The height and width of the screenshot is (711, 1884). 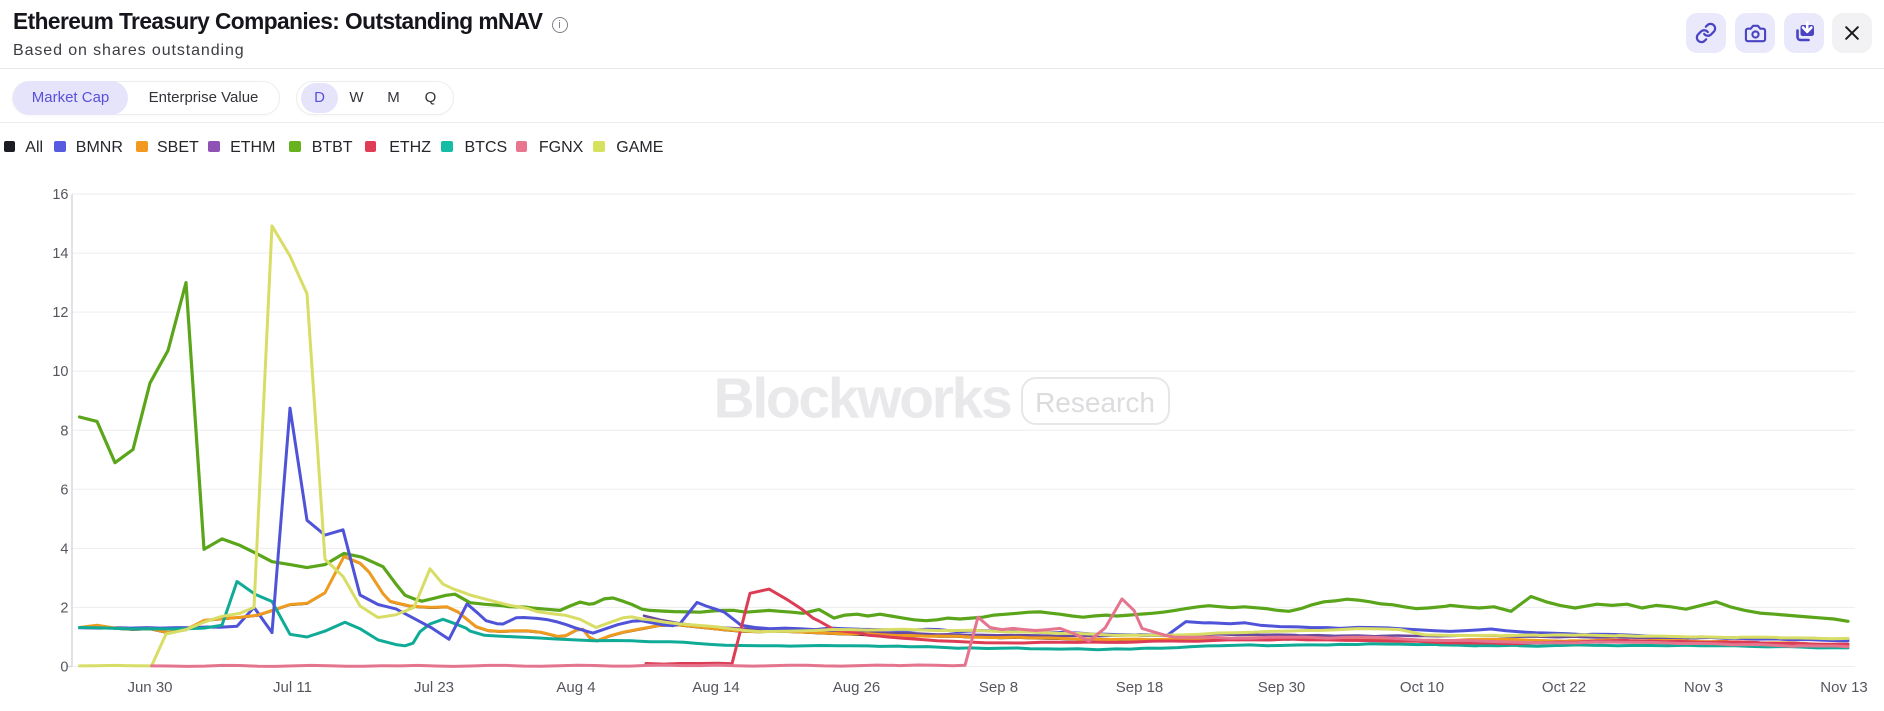 What do you see at coordinates (64, 431) in the screenshot?
I see `svg-text: 8` at bounding box center [64, 431].